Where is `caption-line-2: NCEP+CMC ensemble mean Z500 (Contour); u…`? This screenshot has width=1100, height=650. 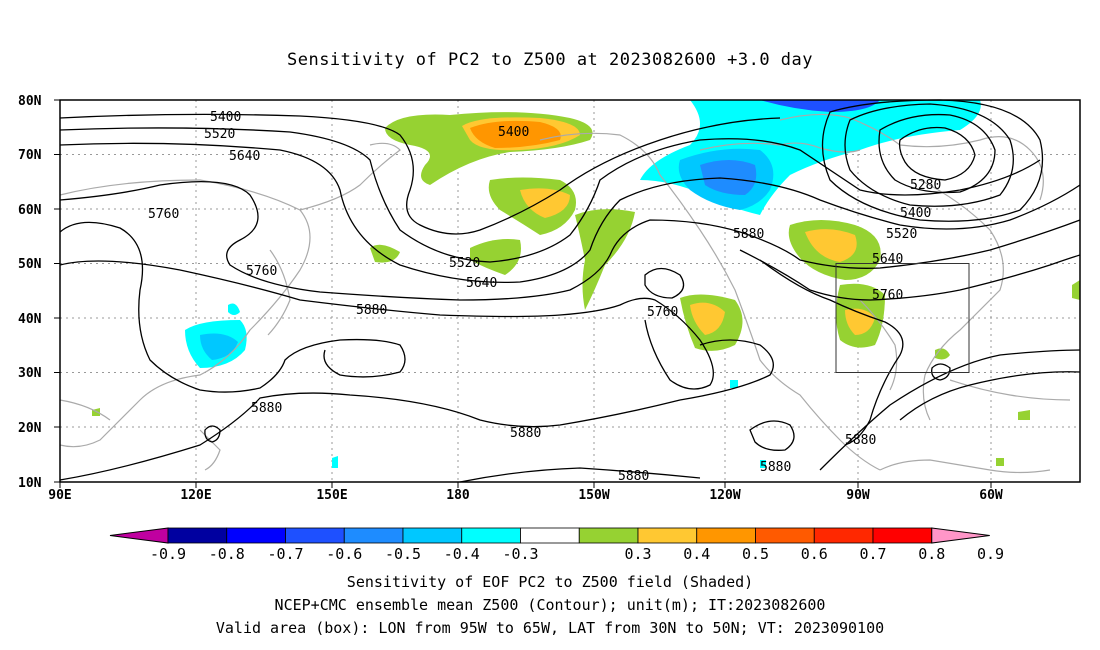
caption-line-2: NCEP+CMC ensemble mean Z500 (Contour); u… is located at coordinates (550, 605).